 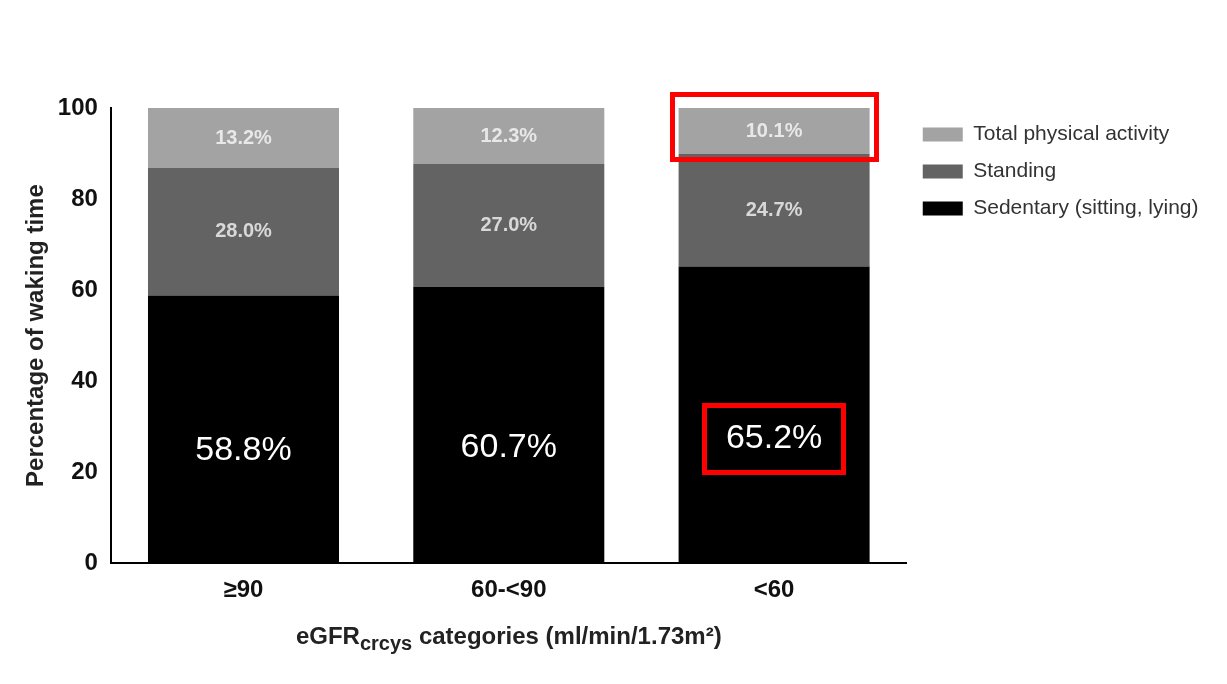 What do you see at coordinates (84, 470) in the screenshot?
I see `y-tick-label: 20` at bounding box center [84, 470].